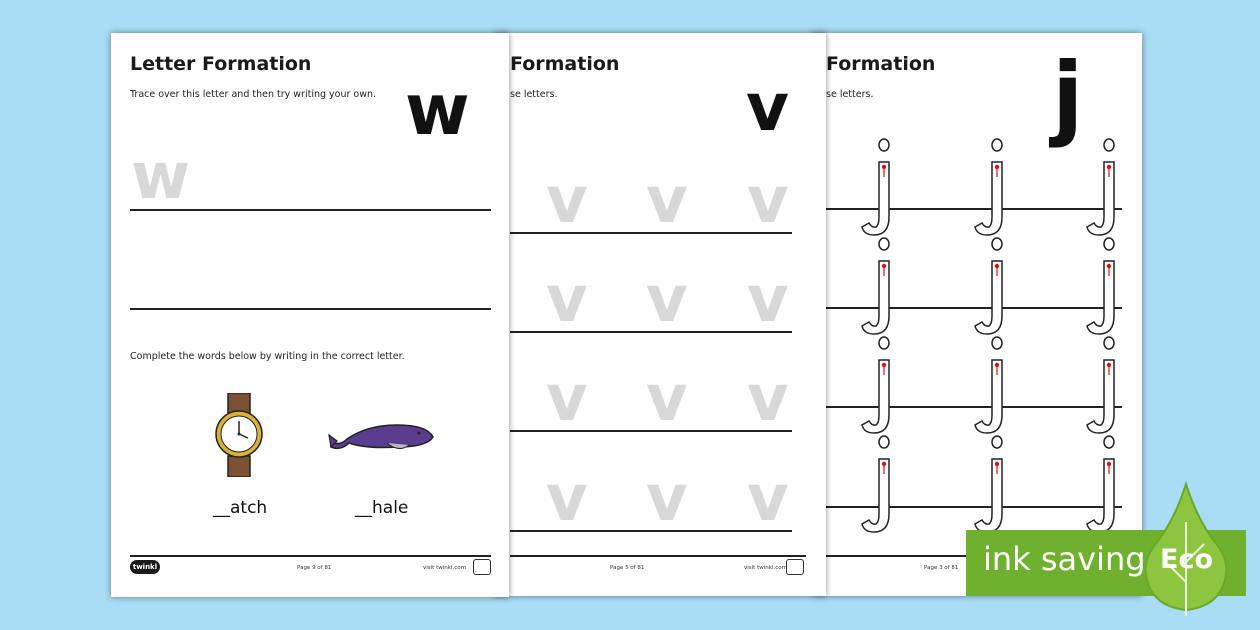  What do you see at coordinates (1068, 96) in the screenshot?
I see `target-letter: j` at bounding box center [1068, 96].